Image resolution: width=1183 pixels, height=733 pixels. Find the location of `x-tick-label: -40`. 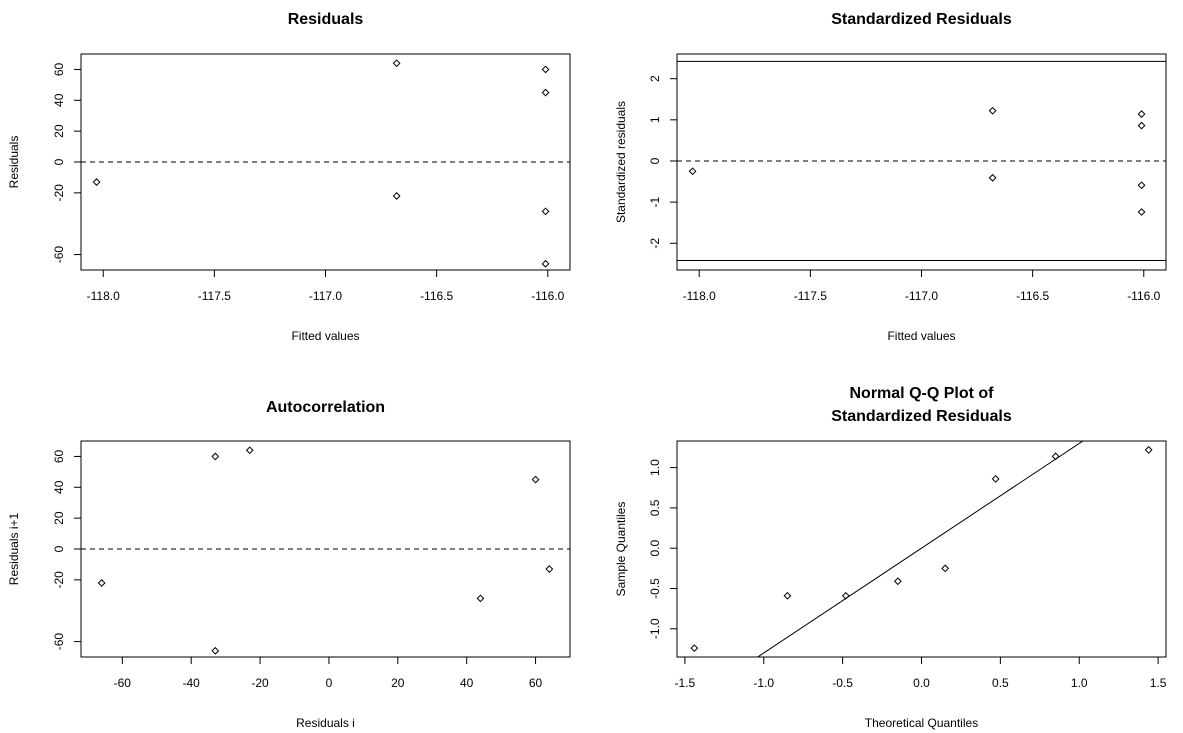

x-tick-label: -40 is located at coordinates (192, 683).